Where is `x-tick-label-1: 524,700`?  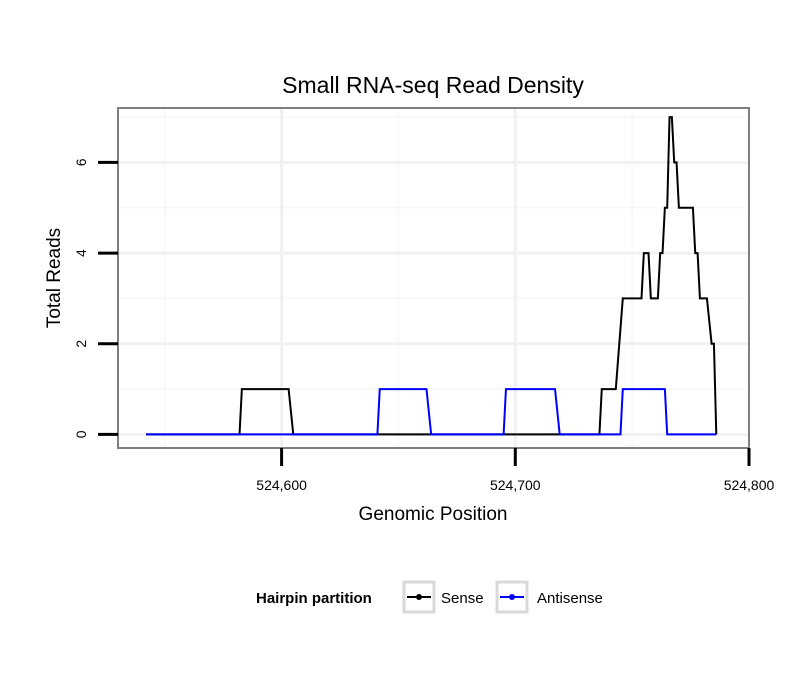 x-tick-label-1: 524,700 is located at coordinates (515, 485).